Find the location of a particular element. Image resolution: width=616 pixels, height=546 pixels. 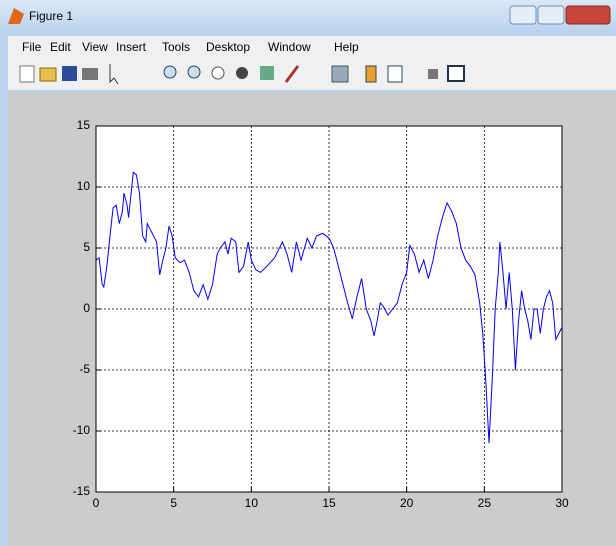

toolbar is located at coordinates (242, 74).